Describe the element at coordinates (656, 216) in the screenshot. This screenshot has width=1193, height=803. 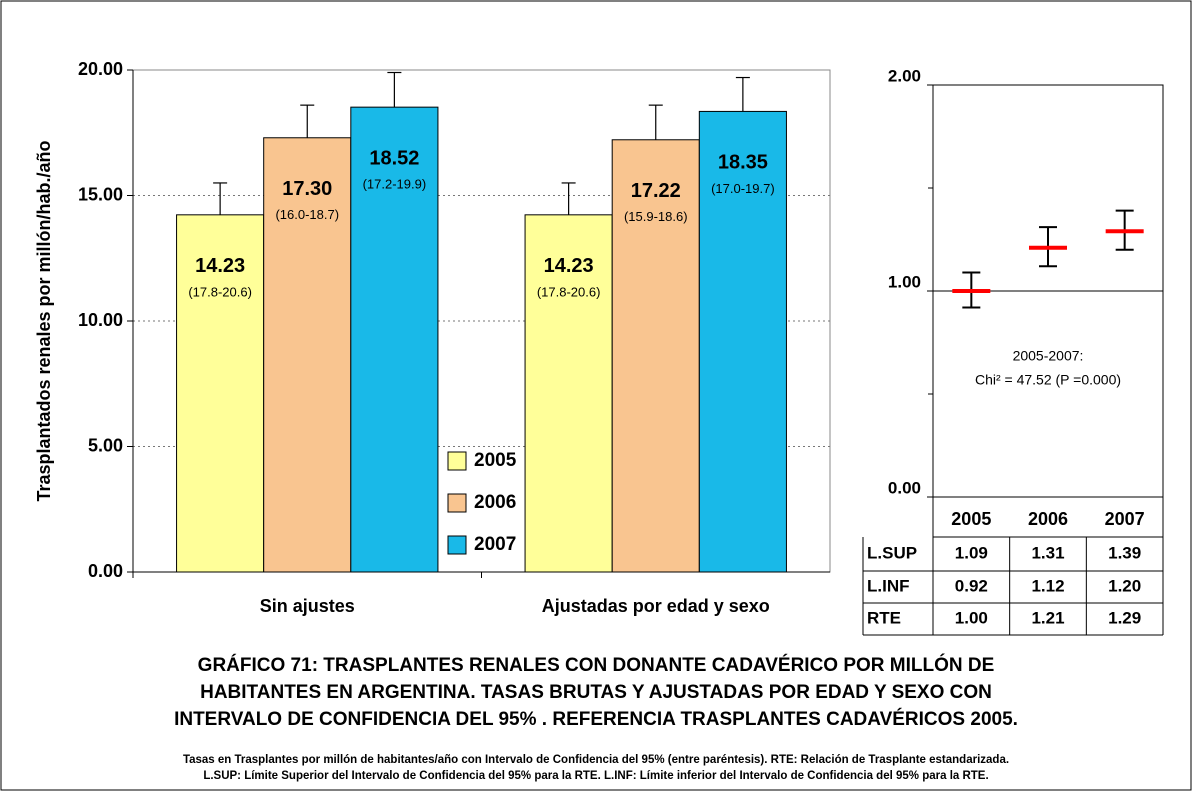
I see `ci-label: (15.9-18.6)` at that location.